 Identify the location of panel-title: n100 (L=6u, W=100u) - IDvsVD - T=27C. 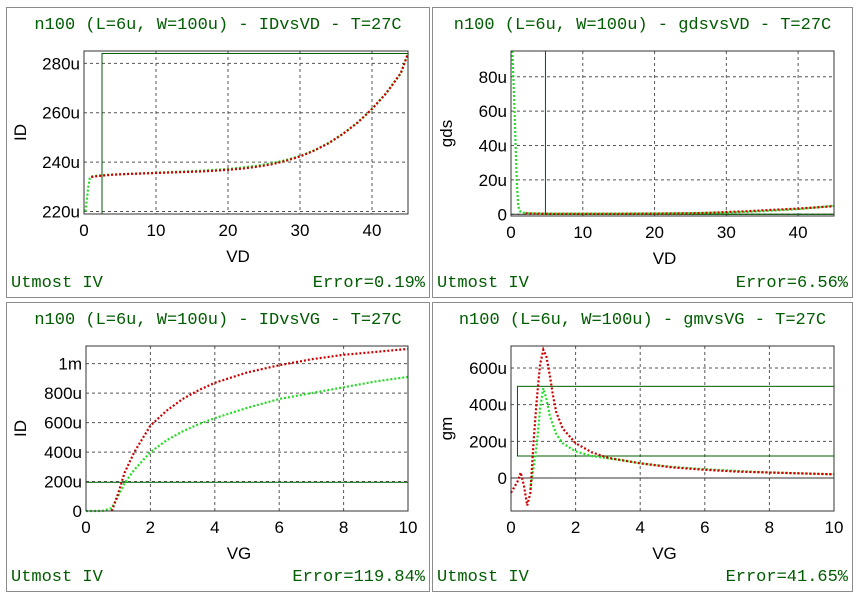
(218, 25).